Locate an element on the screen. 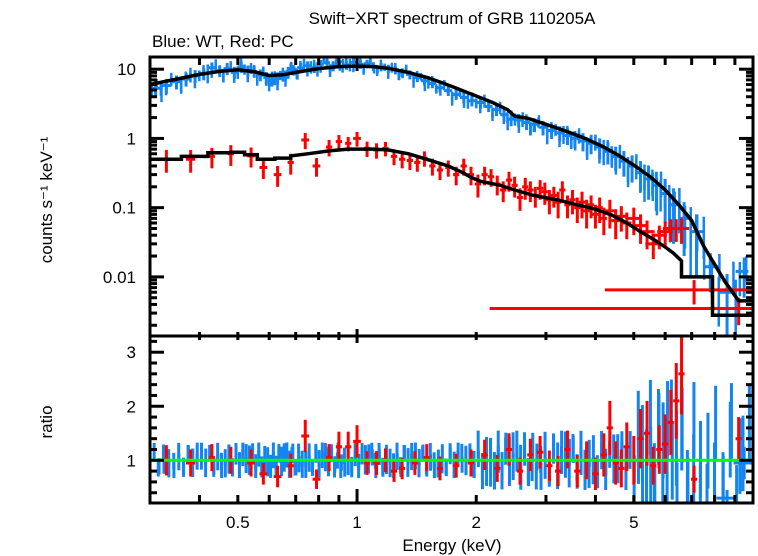 The image size is (758, 556). y-tick-label: 10 is located at coordinates (126, 69).